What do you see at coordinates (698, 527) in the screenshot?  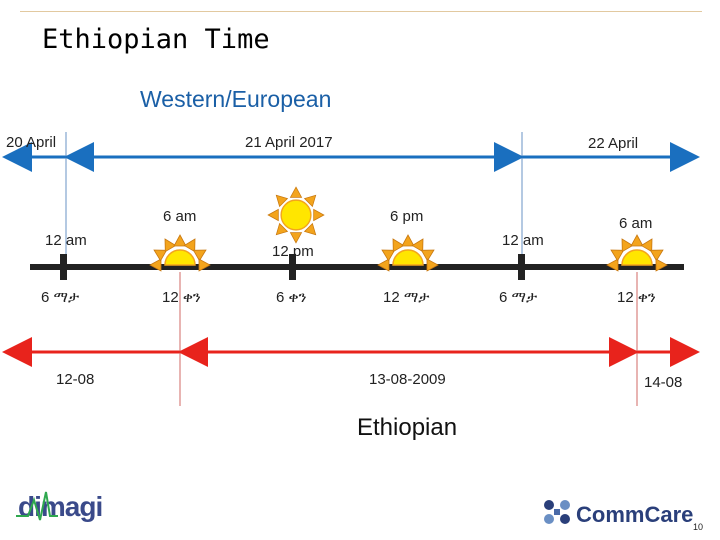 I see `page-number: 10` at bounding box center [698, 527].